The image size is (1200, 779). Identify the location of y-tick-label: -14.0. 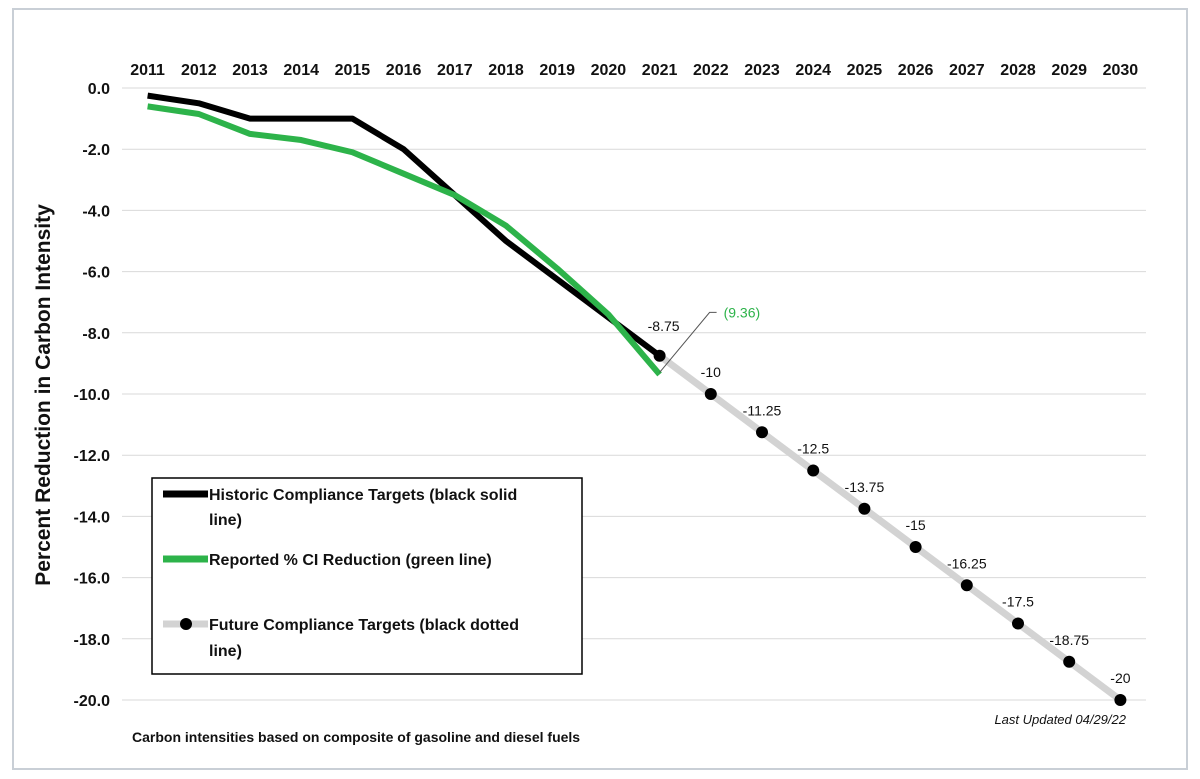
(92, 517).